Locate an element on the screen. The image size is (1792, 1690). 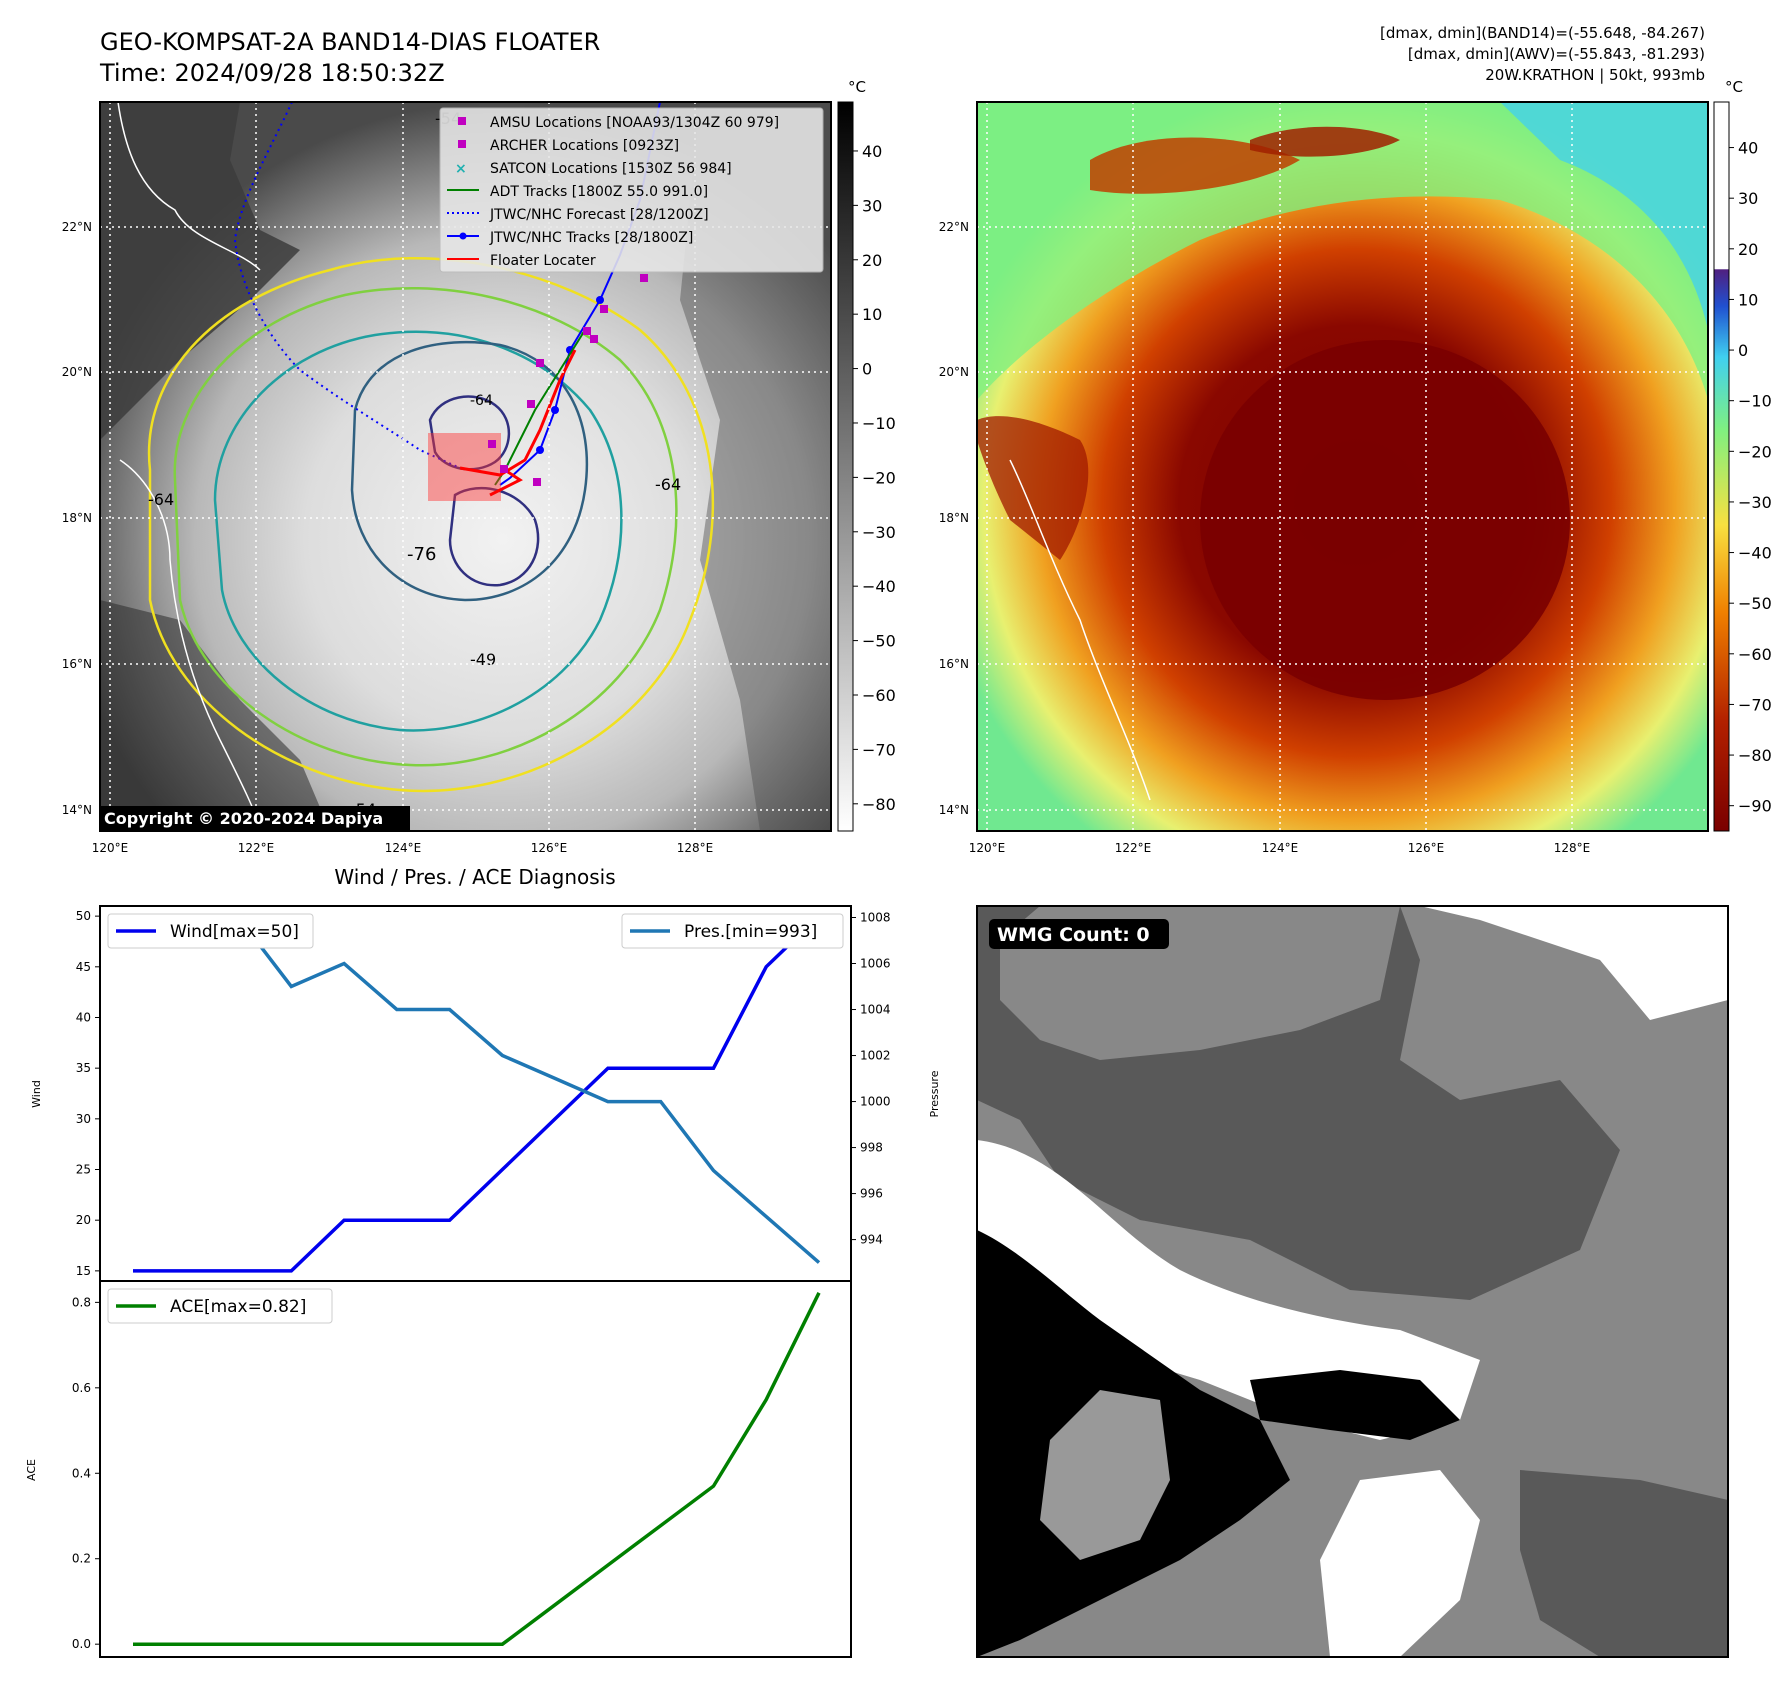
wmg-dark-southeast is located at coordinates (1624, 1563).